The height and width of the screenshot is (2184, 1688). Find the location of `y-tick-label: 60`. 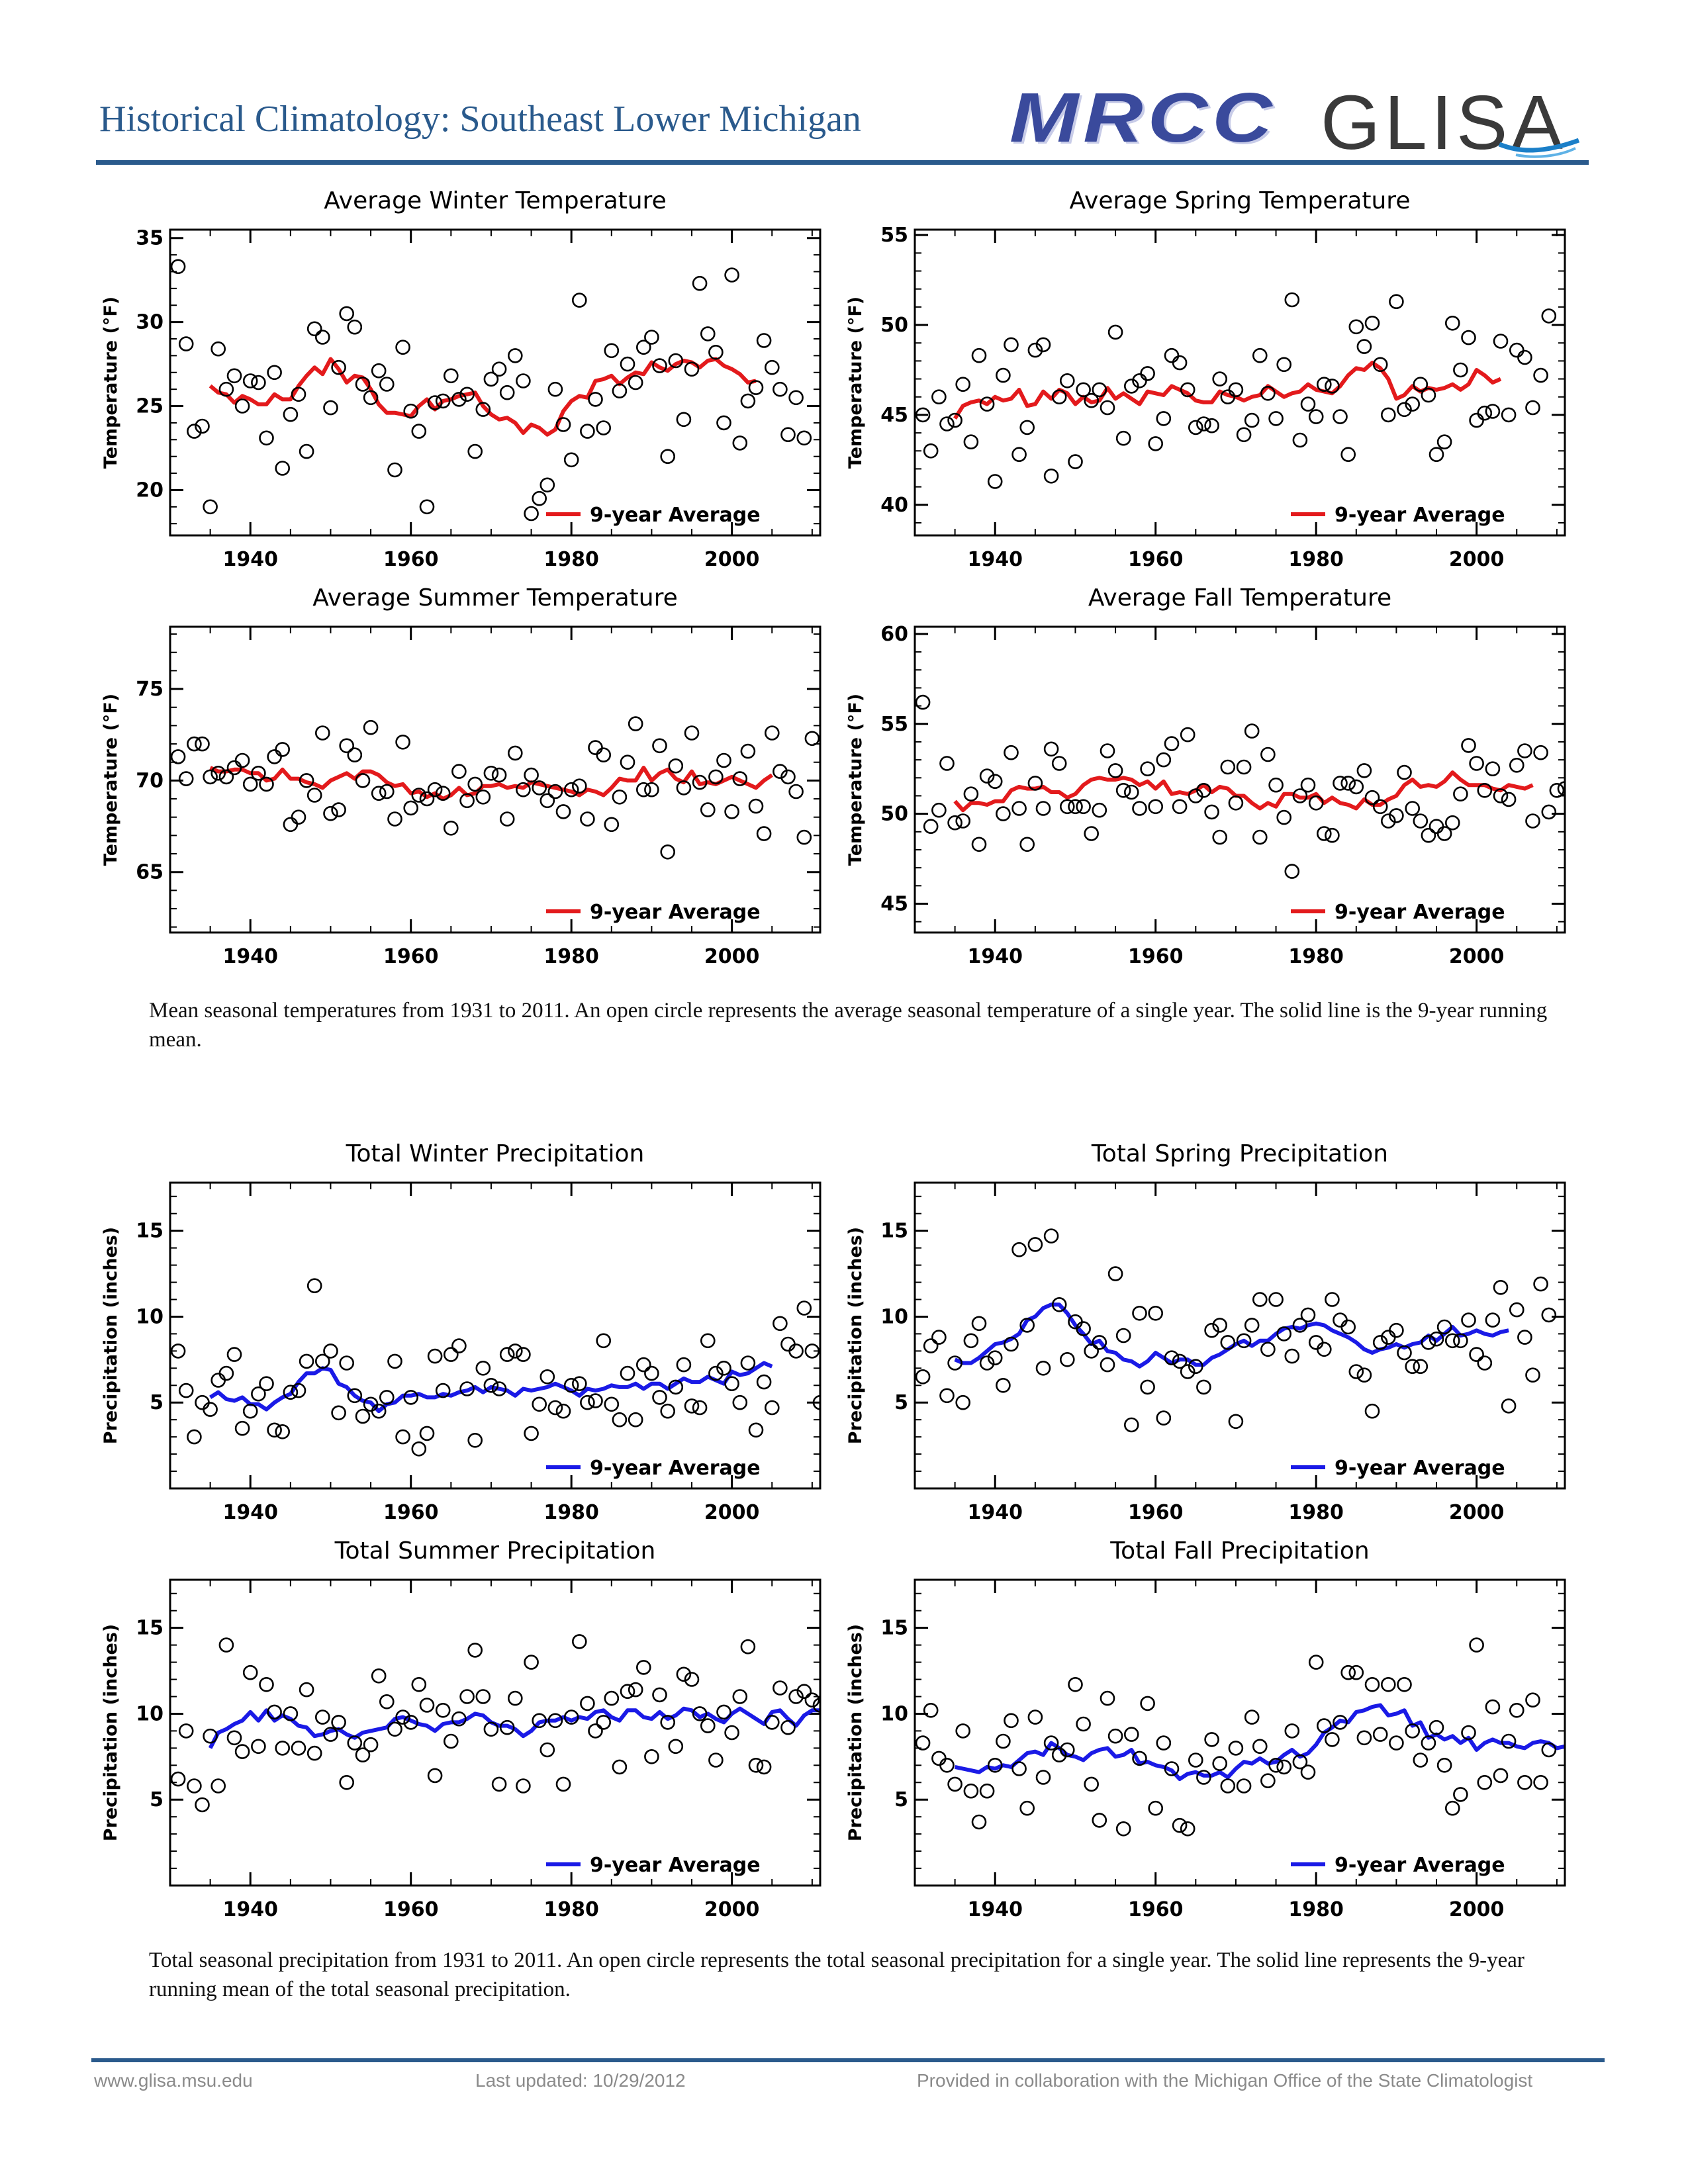

y-tick-label: 60 is located at coordinates (894, 634).